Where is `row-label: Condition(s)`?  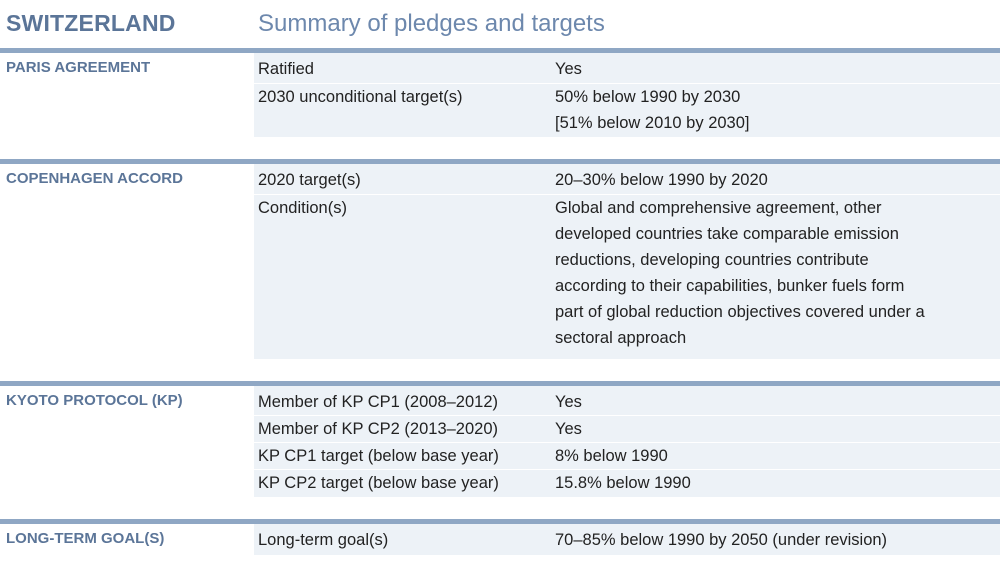 row-label: Condition(s) is located at coordinates (302, 208).